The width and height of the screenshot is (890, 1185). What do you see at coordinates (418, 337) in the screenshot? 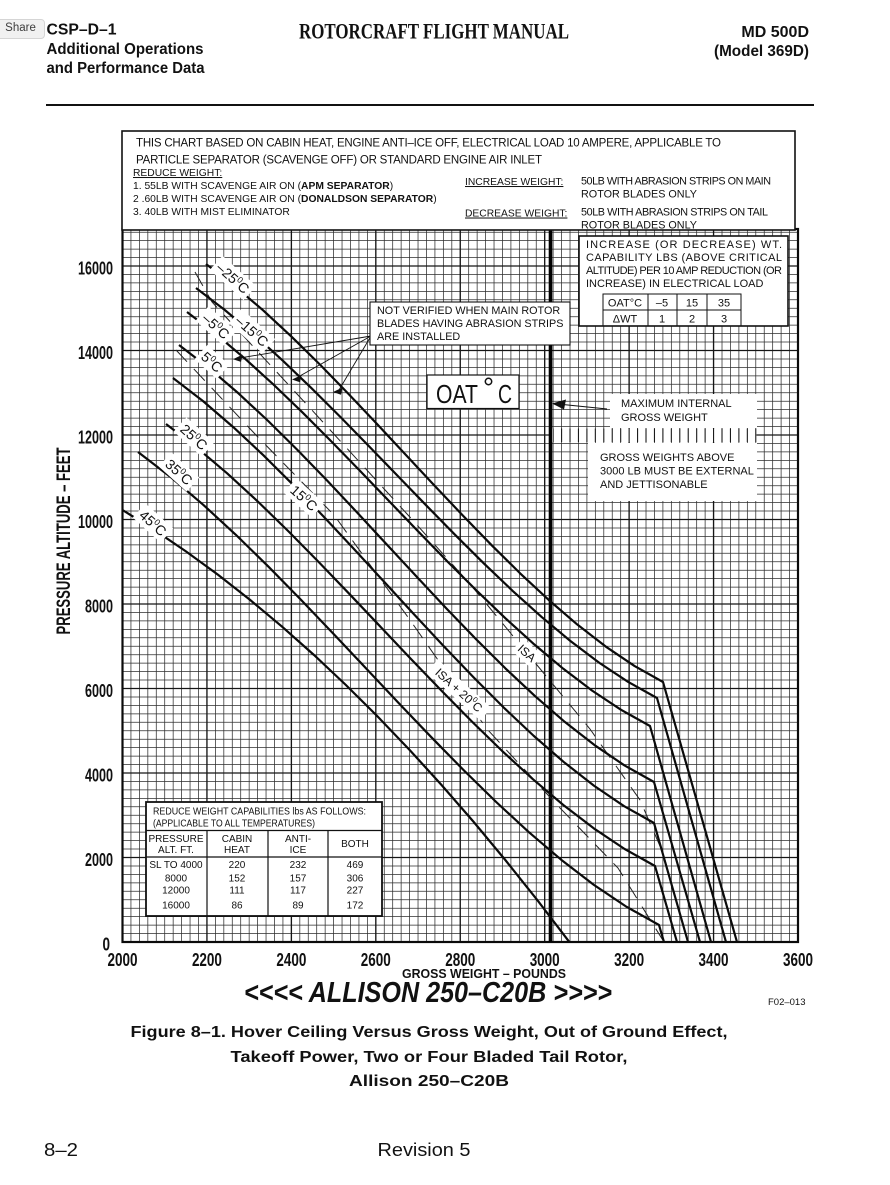
I see `svg-text: ARE INSTALLED` at bounding box center [418, 337].